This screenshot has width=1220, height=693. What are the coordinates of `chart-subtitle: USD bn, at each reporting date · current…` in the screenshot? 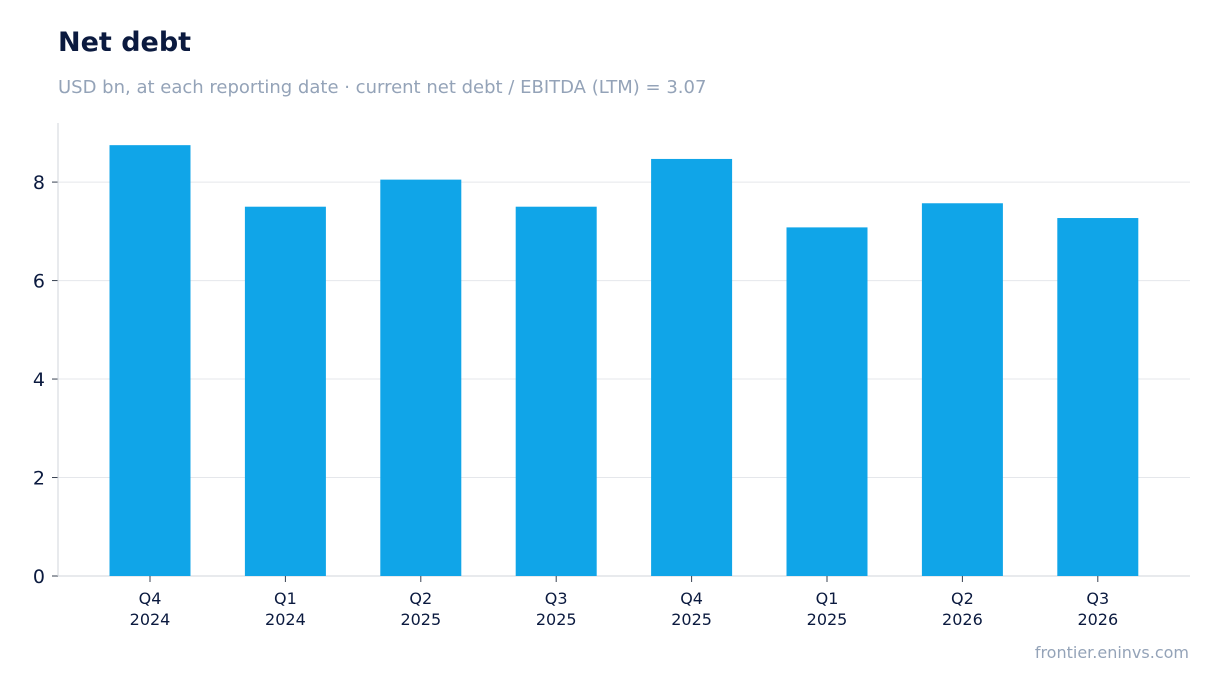 It's located at (382, 87).